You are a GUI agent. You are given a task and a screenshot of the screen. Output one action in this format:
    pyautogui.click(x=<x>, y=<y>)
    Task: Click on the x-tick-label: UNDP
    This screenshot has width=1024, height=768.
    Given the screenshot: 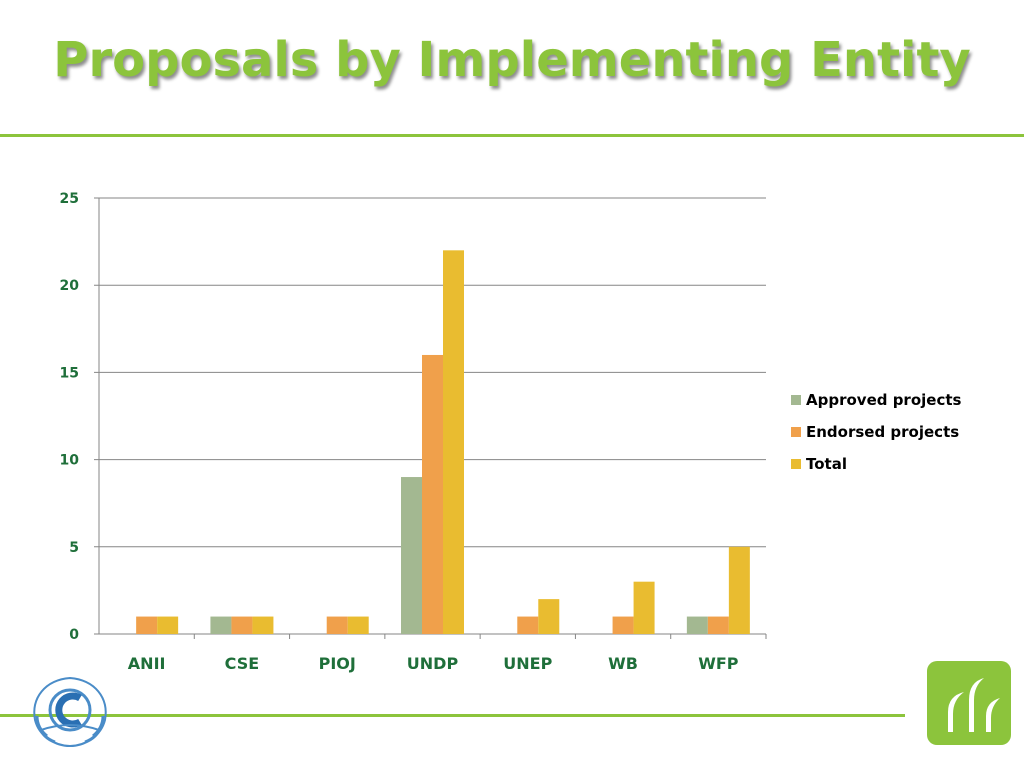 What is the action you would take?
    pyautogui.click(x=433, y=663)
    